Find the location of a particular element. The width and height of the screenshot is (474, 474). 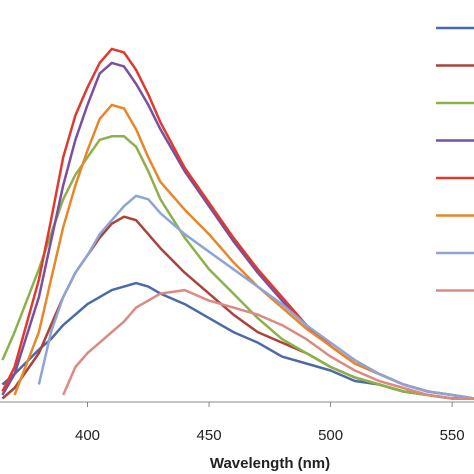

x-axis-label: Wavelength (nm) is located at coordinates (270, 463).